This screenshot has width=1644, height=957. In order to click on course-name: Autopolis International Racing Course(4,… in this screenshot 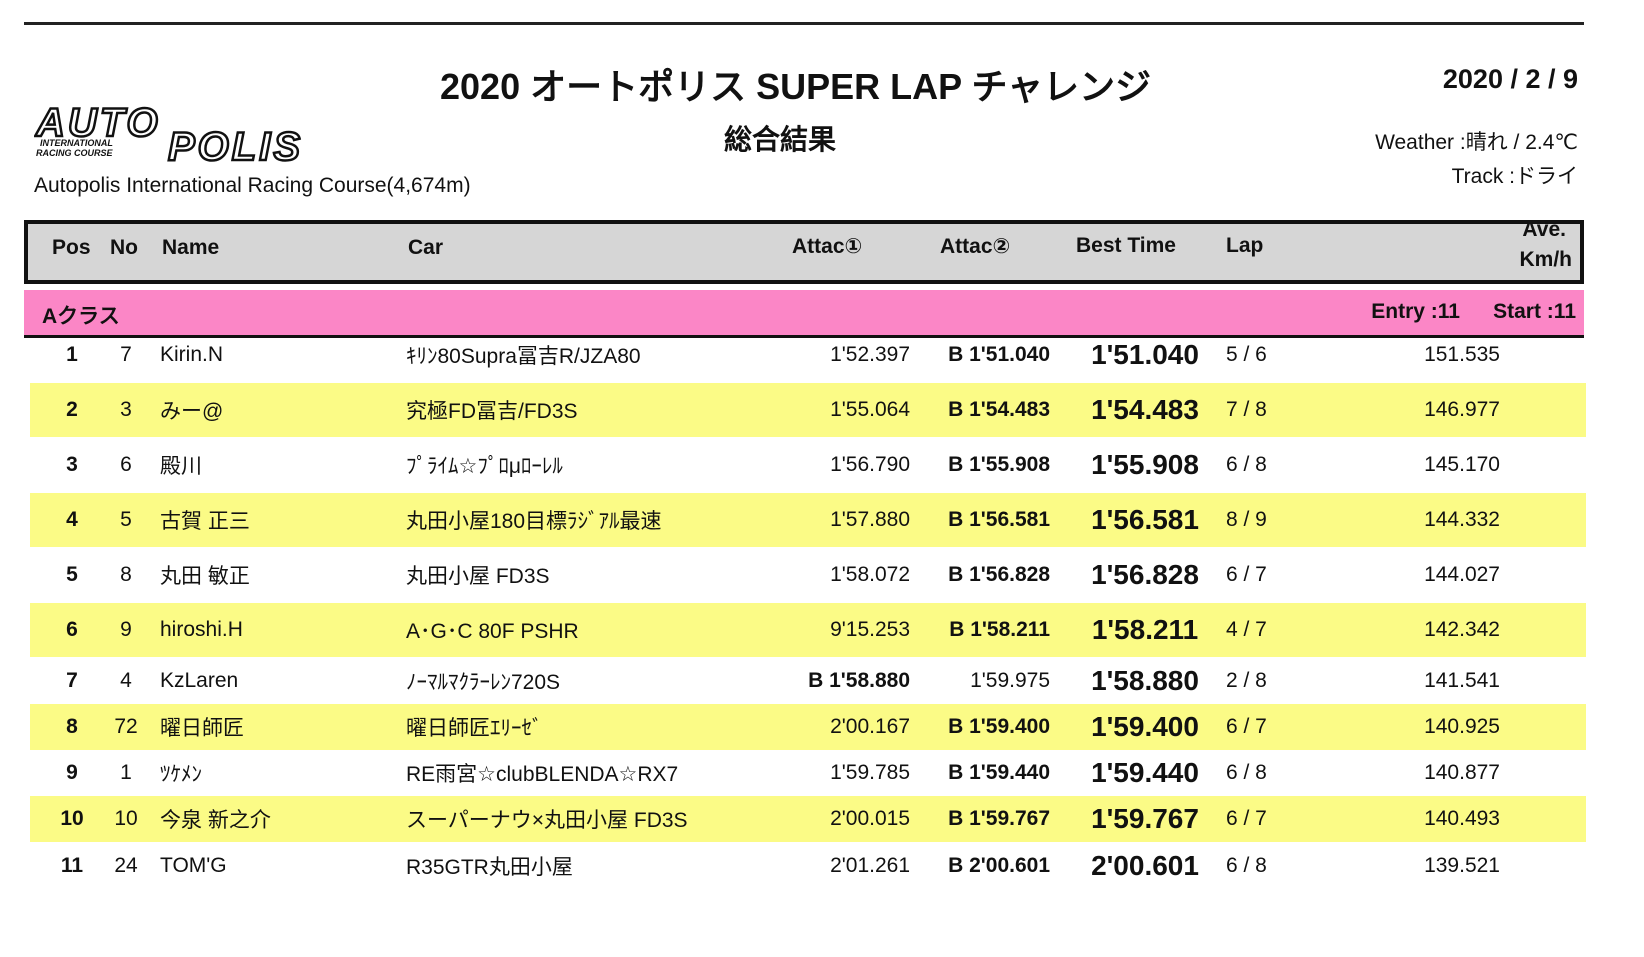, I will do `click(252, 185)`.